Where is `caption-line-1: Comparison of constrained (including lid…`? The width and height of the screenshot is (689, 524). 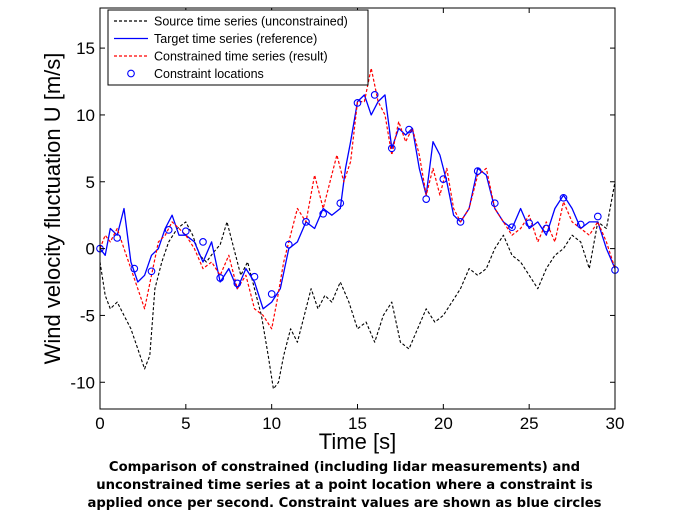
caption-line-1: Comparison of constrained (including lid… is located at coordinates (344, 467).